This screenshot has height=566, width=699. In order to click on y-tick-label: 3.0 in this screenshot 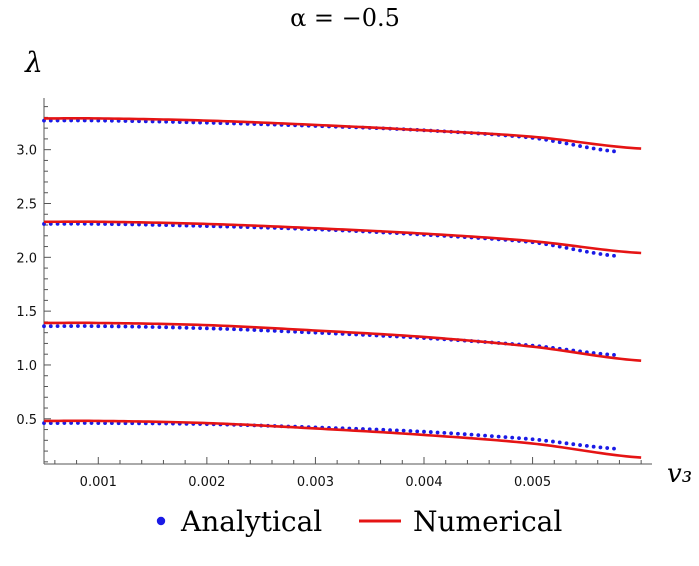, I will do `click(26, 151)`.